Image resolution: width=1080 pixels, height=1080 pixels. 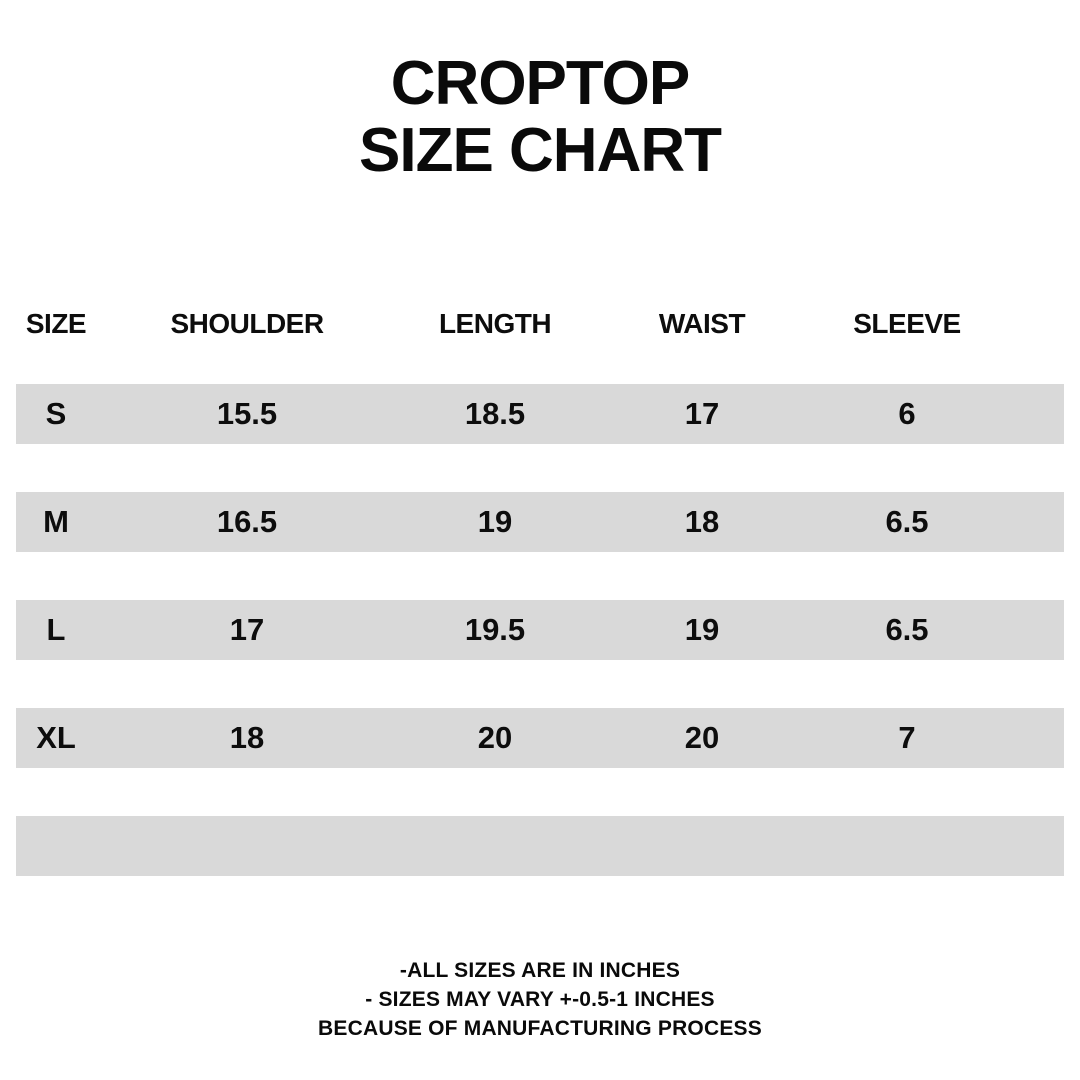 What do you see at coordinates (247, 521) in the screenshot?
I see `cell-shoulder: 16.5` at bounding box center [247, 521].